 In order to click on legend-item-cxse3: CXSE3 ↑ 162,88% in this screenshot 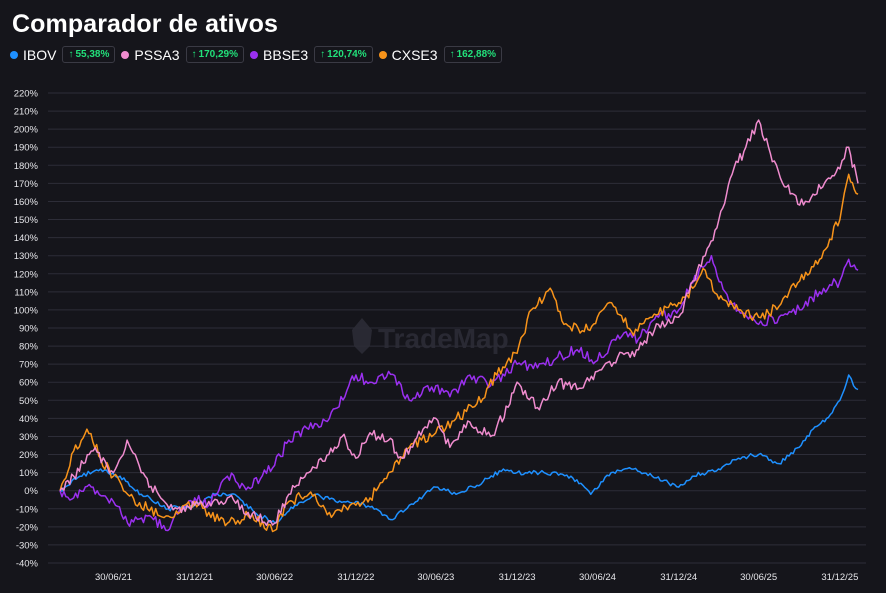, I will do `click(440, 54)`.